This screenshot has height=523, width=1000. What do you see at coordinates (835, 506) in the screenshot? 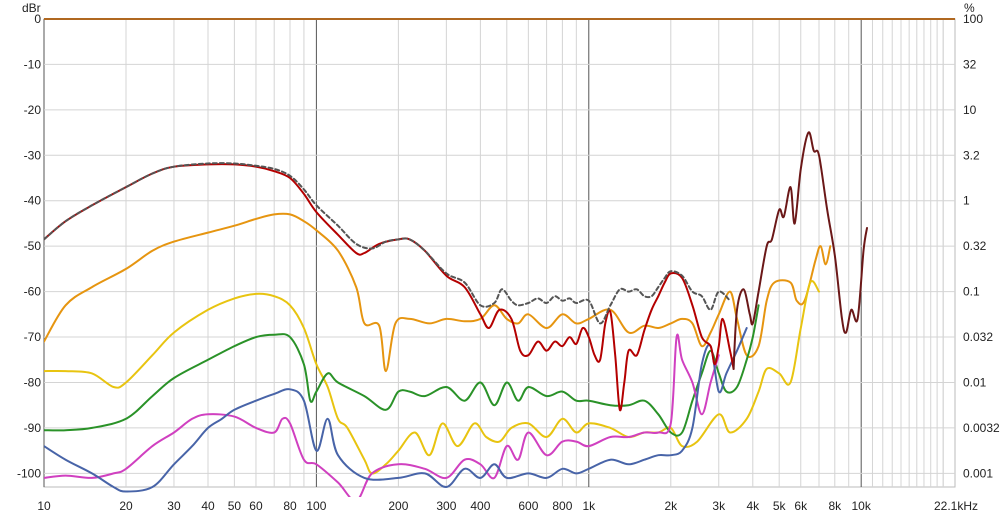
I see `x-tick-label: 8k` at bounding box center [835, 506].